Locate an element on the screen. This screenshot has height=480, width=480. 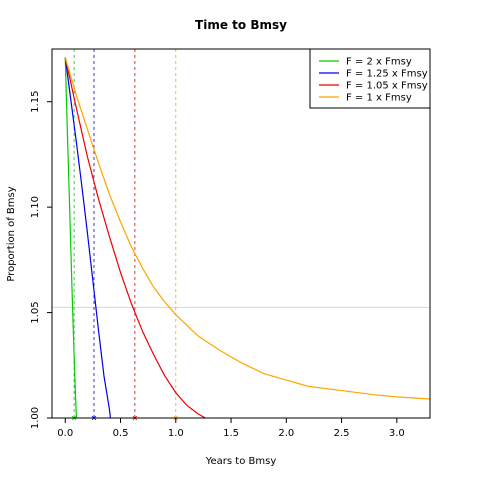
x-tick-label: 2.0 is located at coordinates (286, 433).